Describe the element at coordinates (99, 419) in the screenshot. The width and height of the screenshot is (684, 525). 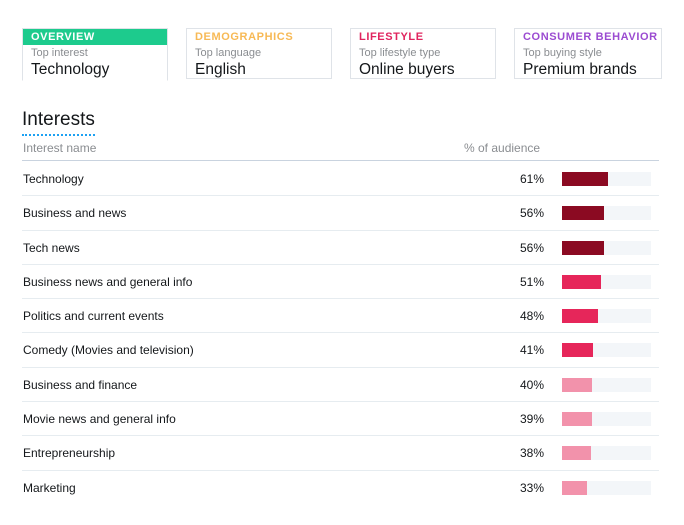
I see `interest-name: Movie news and general info` at that location.